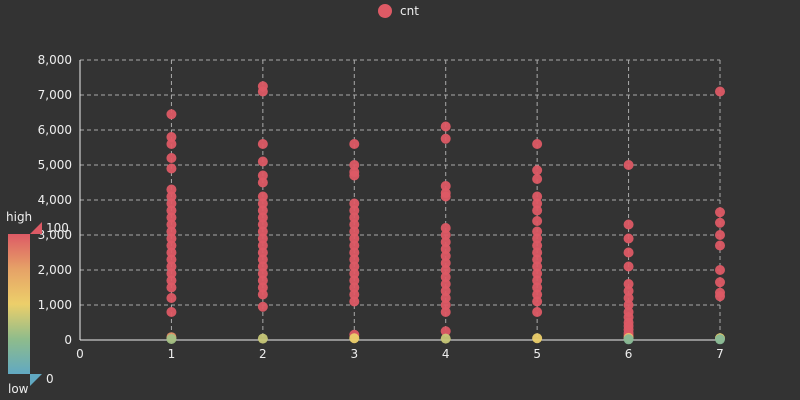  What do you see at coordinates (55, 235) in the screenshot?
I see `y-tick-label: 3,000` at bounding box center [55, 235].